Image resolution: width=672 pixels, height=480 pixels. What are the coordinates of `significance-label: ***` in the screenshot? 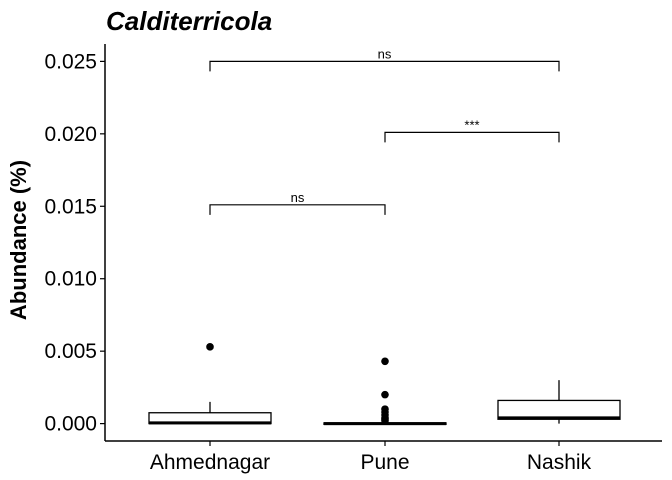 It's located at (471, 124).